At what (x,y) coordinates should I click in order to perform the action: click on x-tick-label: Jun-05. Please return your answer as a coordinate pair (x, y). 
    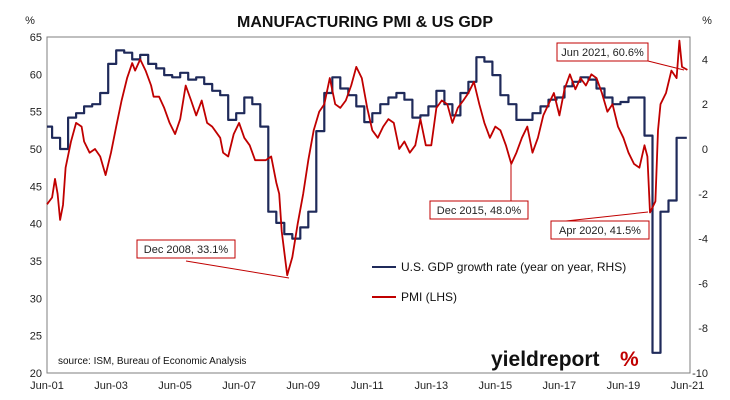
    Looking at the image, I should click on (175, 386).